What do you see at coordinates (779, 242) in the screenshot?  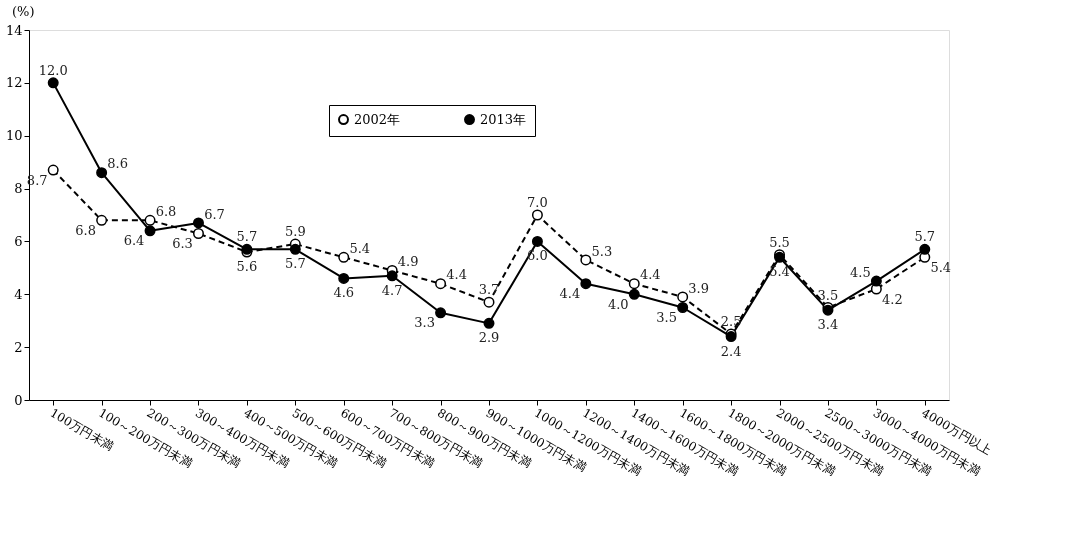 I see `data-label: 5.5` at bounding box center [779, 242].